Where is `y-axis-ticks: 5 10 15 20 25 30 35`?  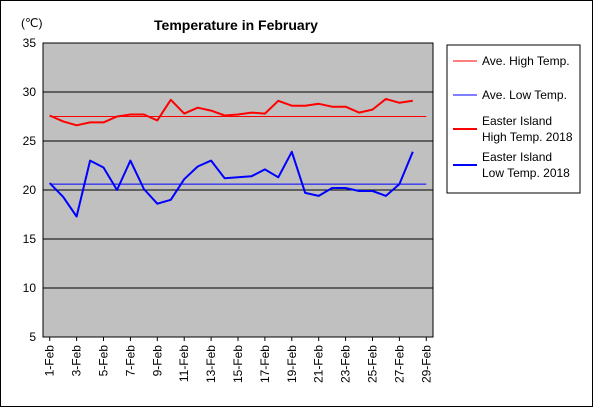
y-axis-ticks: 5 10 15 20 25 30 35 is located at coordinates (30, 190).